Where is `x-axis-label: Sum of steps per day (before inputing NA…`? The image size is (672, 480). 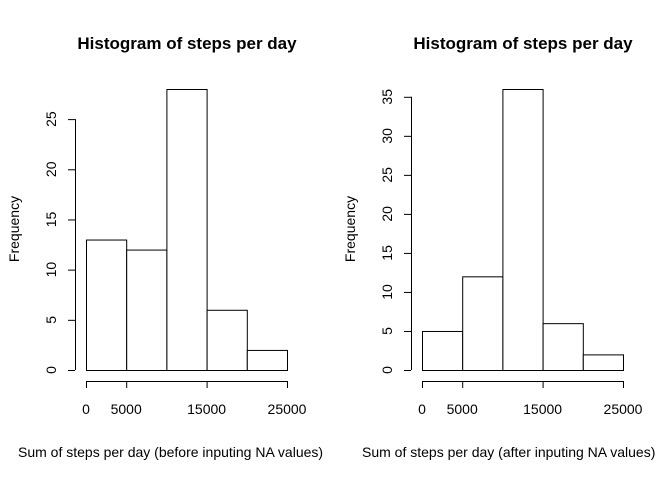
x-axis-label: Sum of steps per day (before inputing NA… is located at coordinates (170, 452).